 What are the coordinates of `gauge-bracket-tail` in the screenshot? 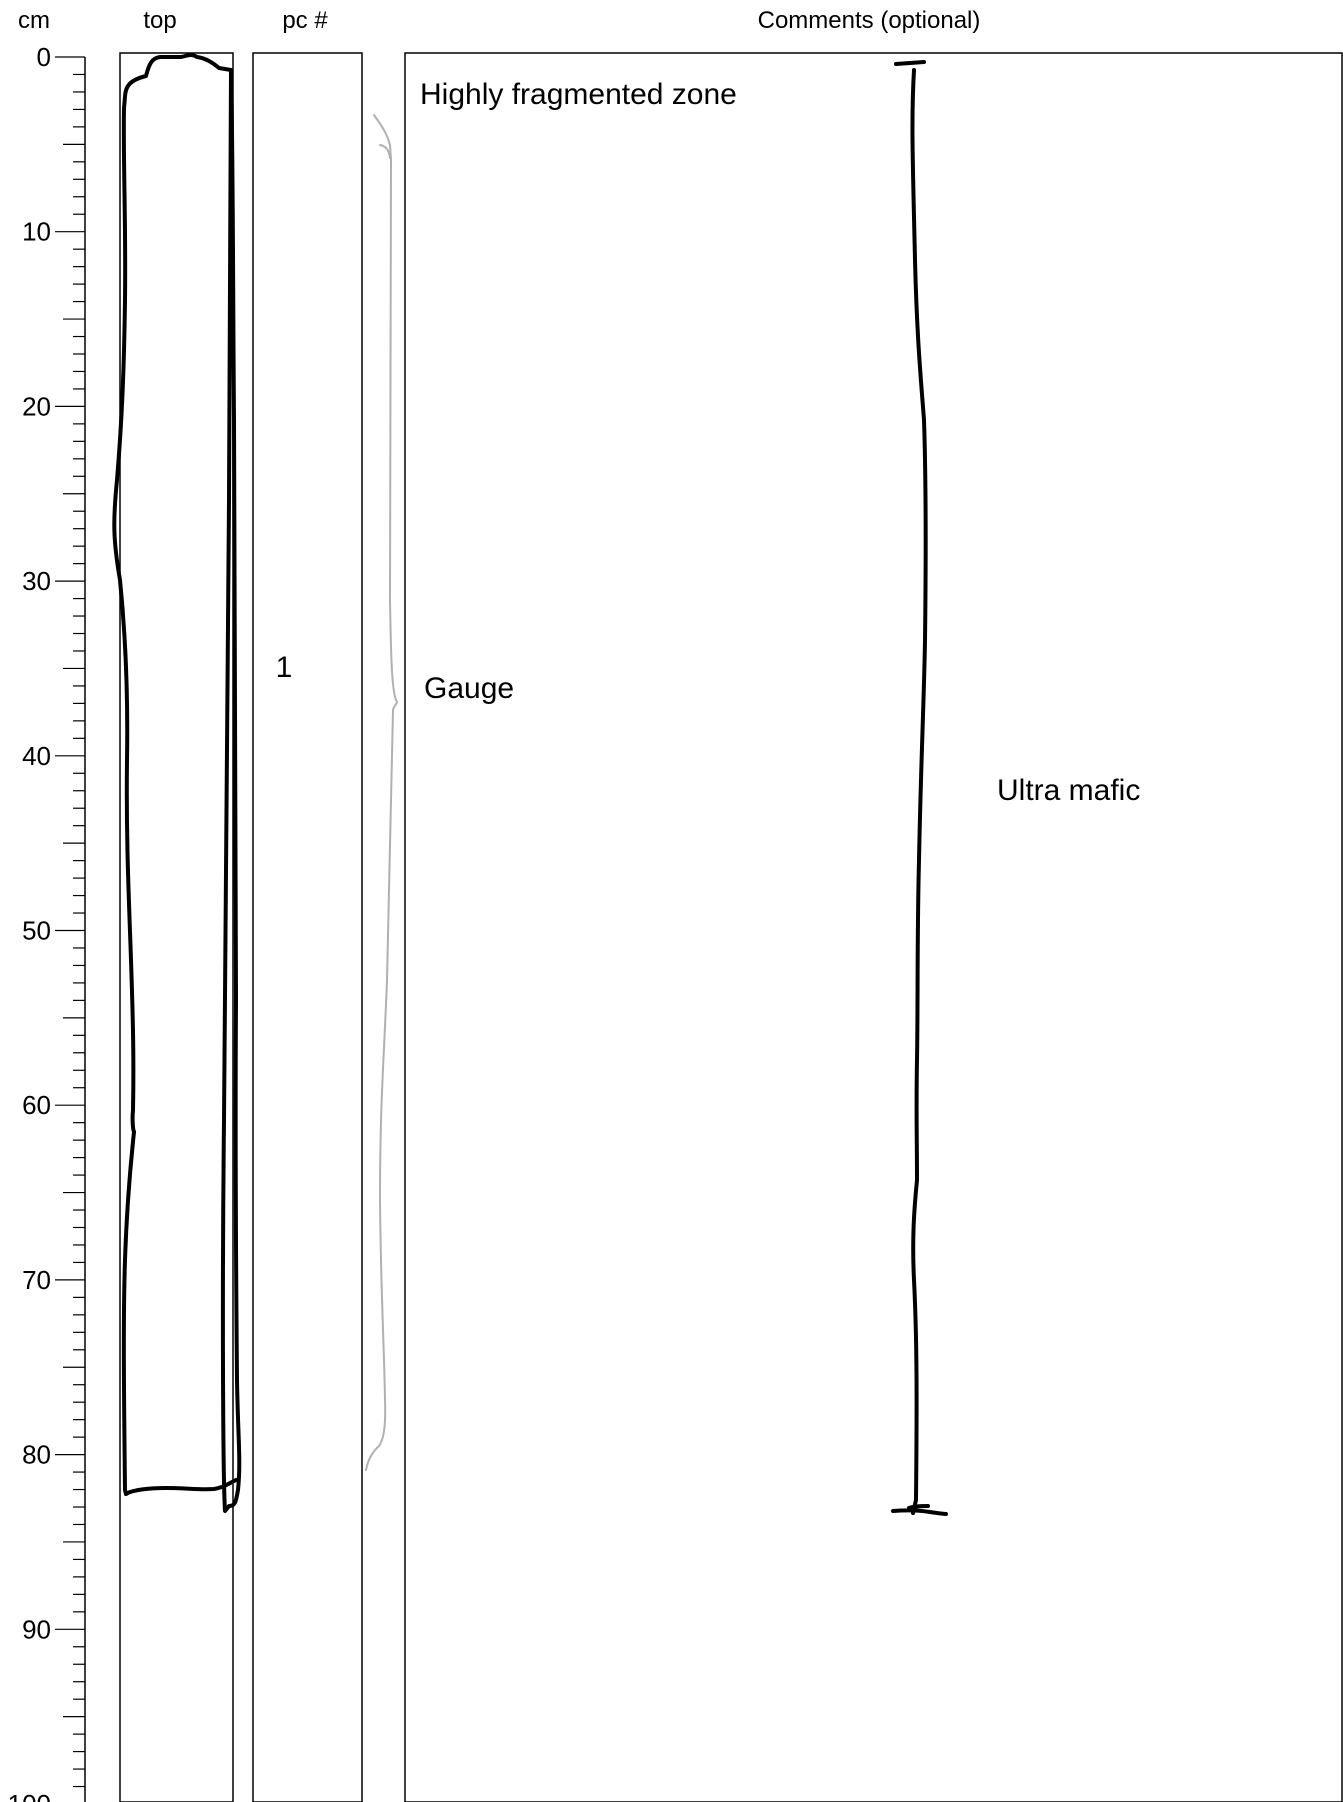 It's located at (385, 151).